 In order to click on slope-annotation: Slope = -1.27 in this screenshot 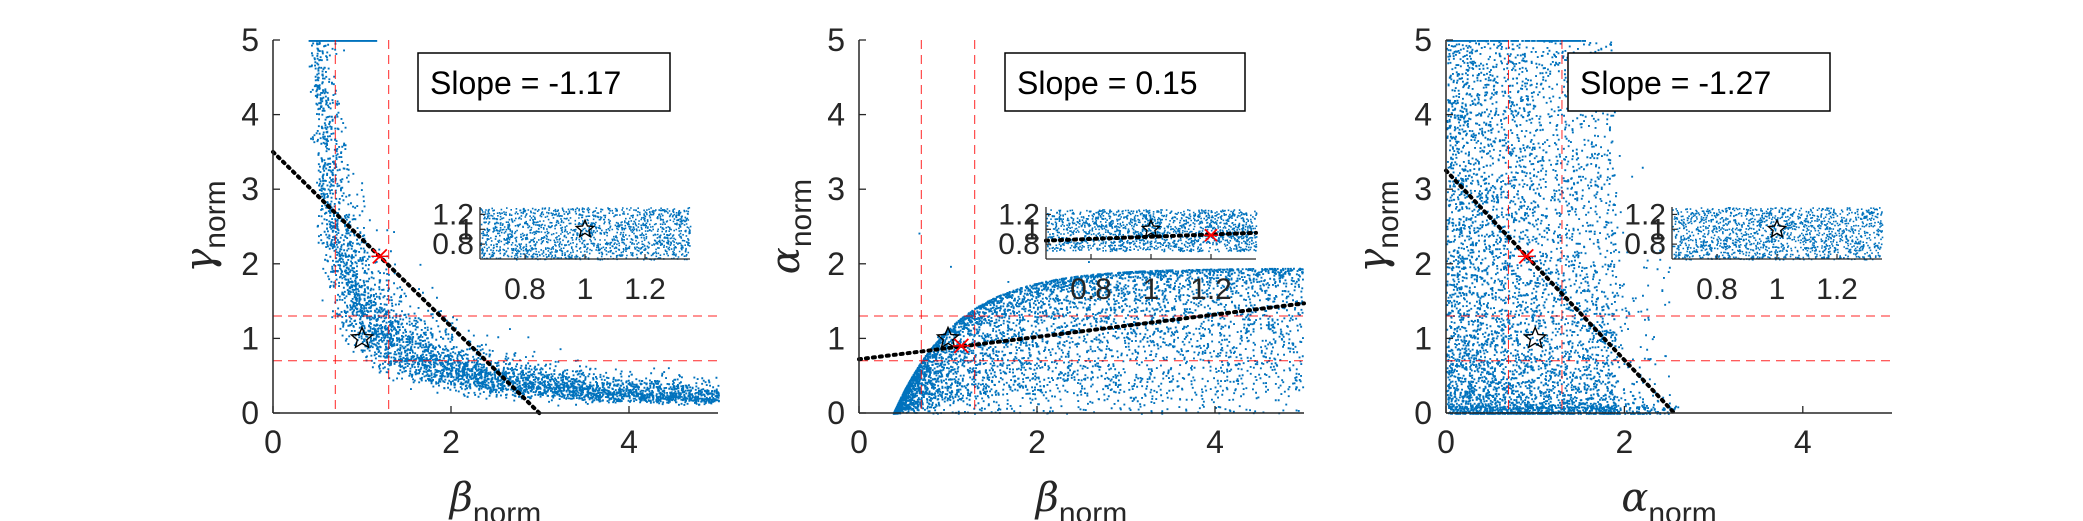, I will do `click(1699, 82)`.